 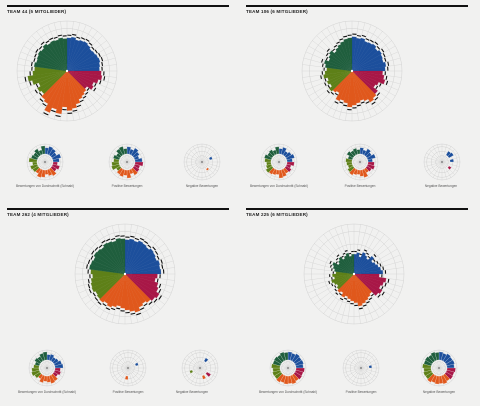 I want to click on mini-label-left: Bewertungen von Durchschnitt (Schnabl), so click(x=288, y=392).